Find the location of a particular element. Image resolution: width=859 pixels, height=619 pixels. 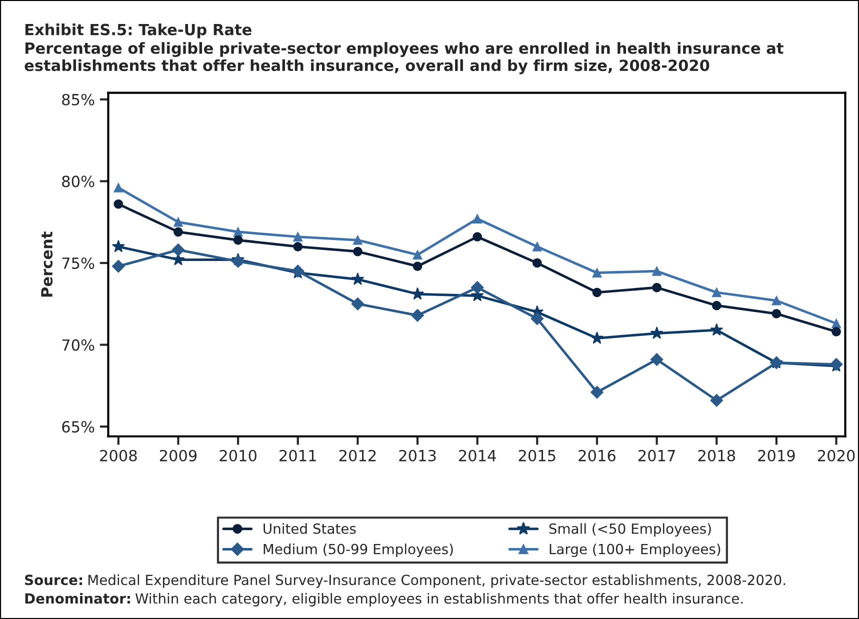

x-tick-label: 2008 is located at coordinates (118, 456).